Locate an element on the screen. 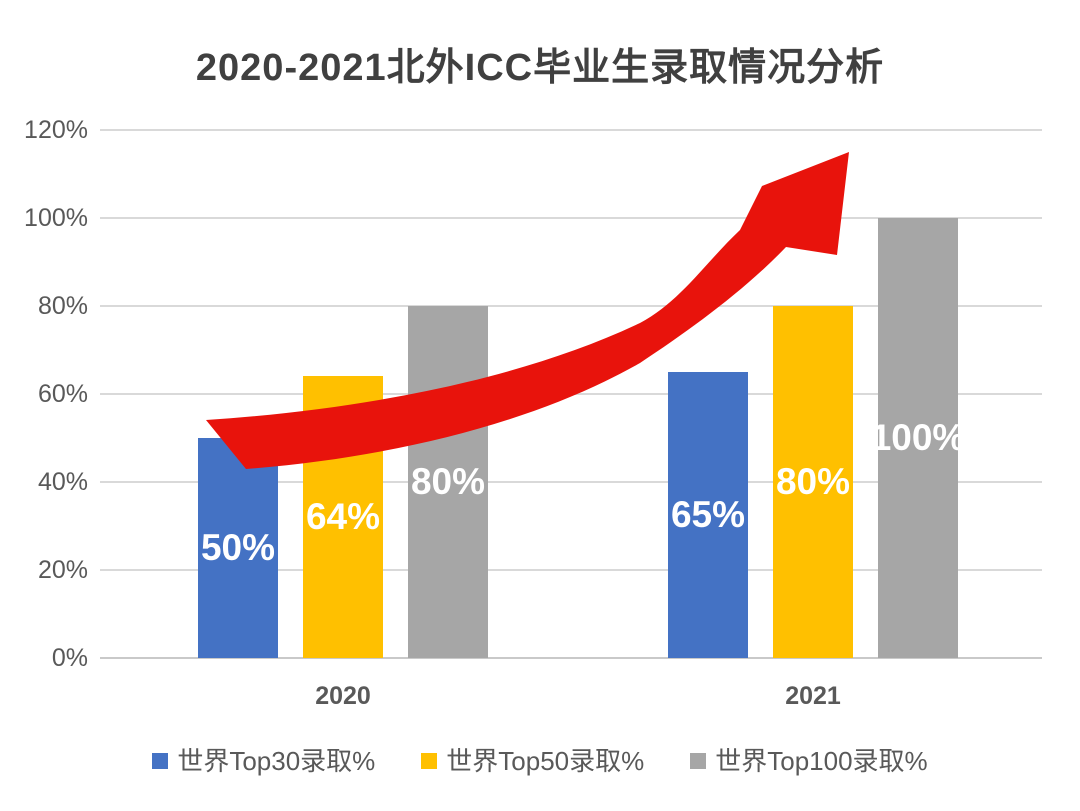 This screenshot has width=1080, height=811. legend-label: 世界Top50录取% is located at coordinates (545, 761).